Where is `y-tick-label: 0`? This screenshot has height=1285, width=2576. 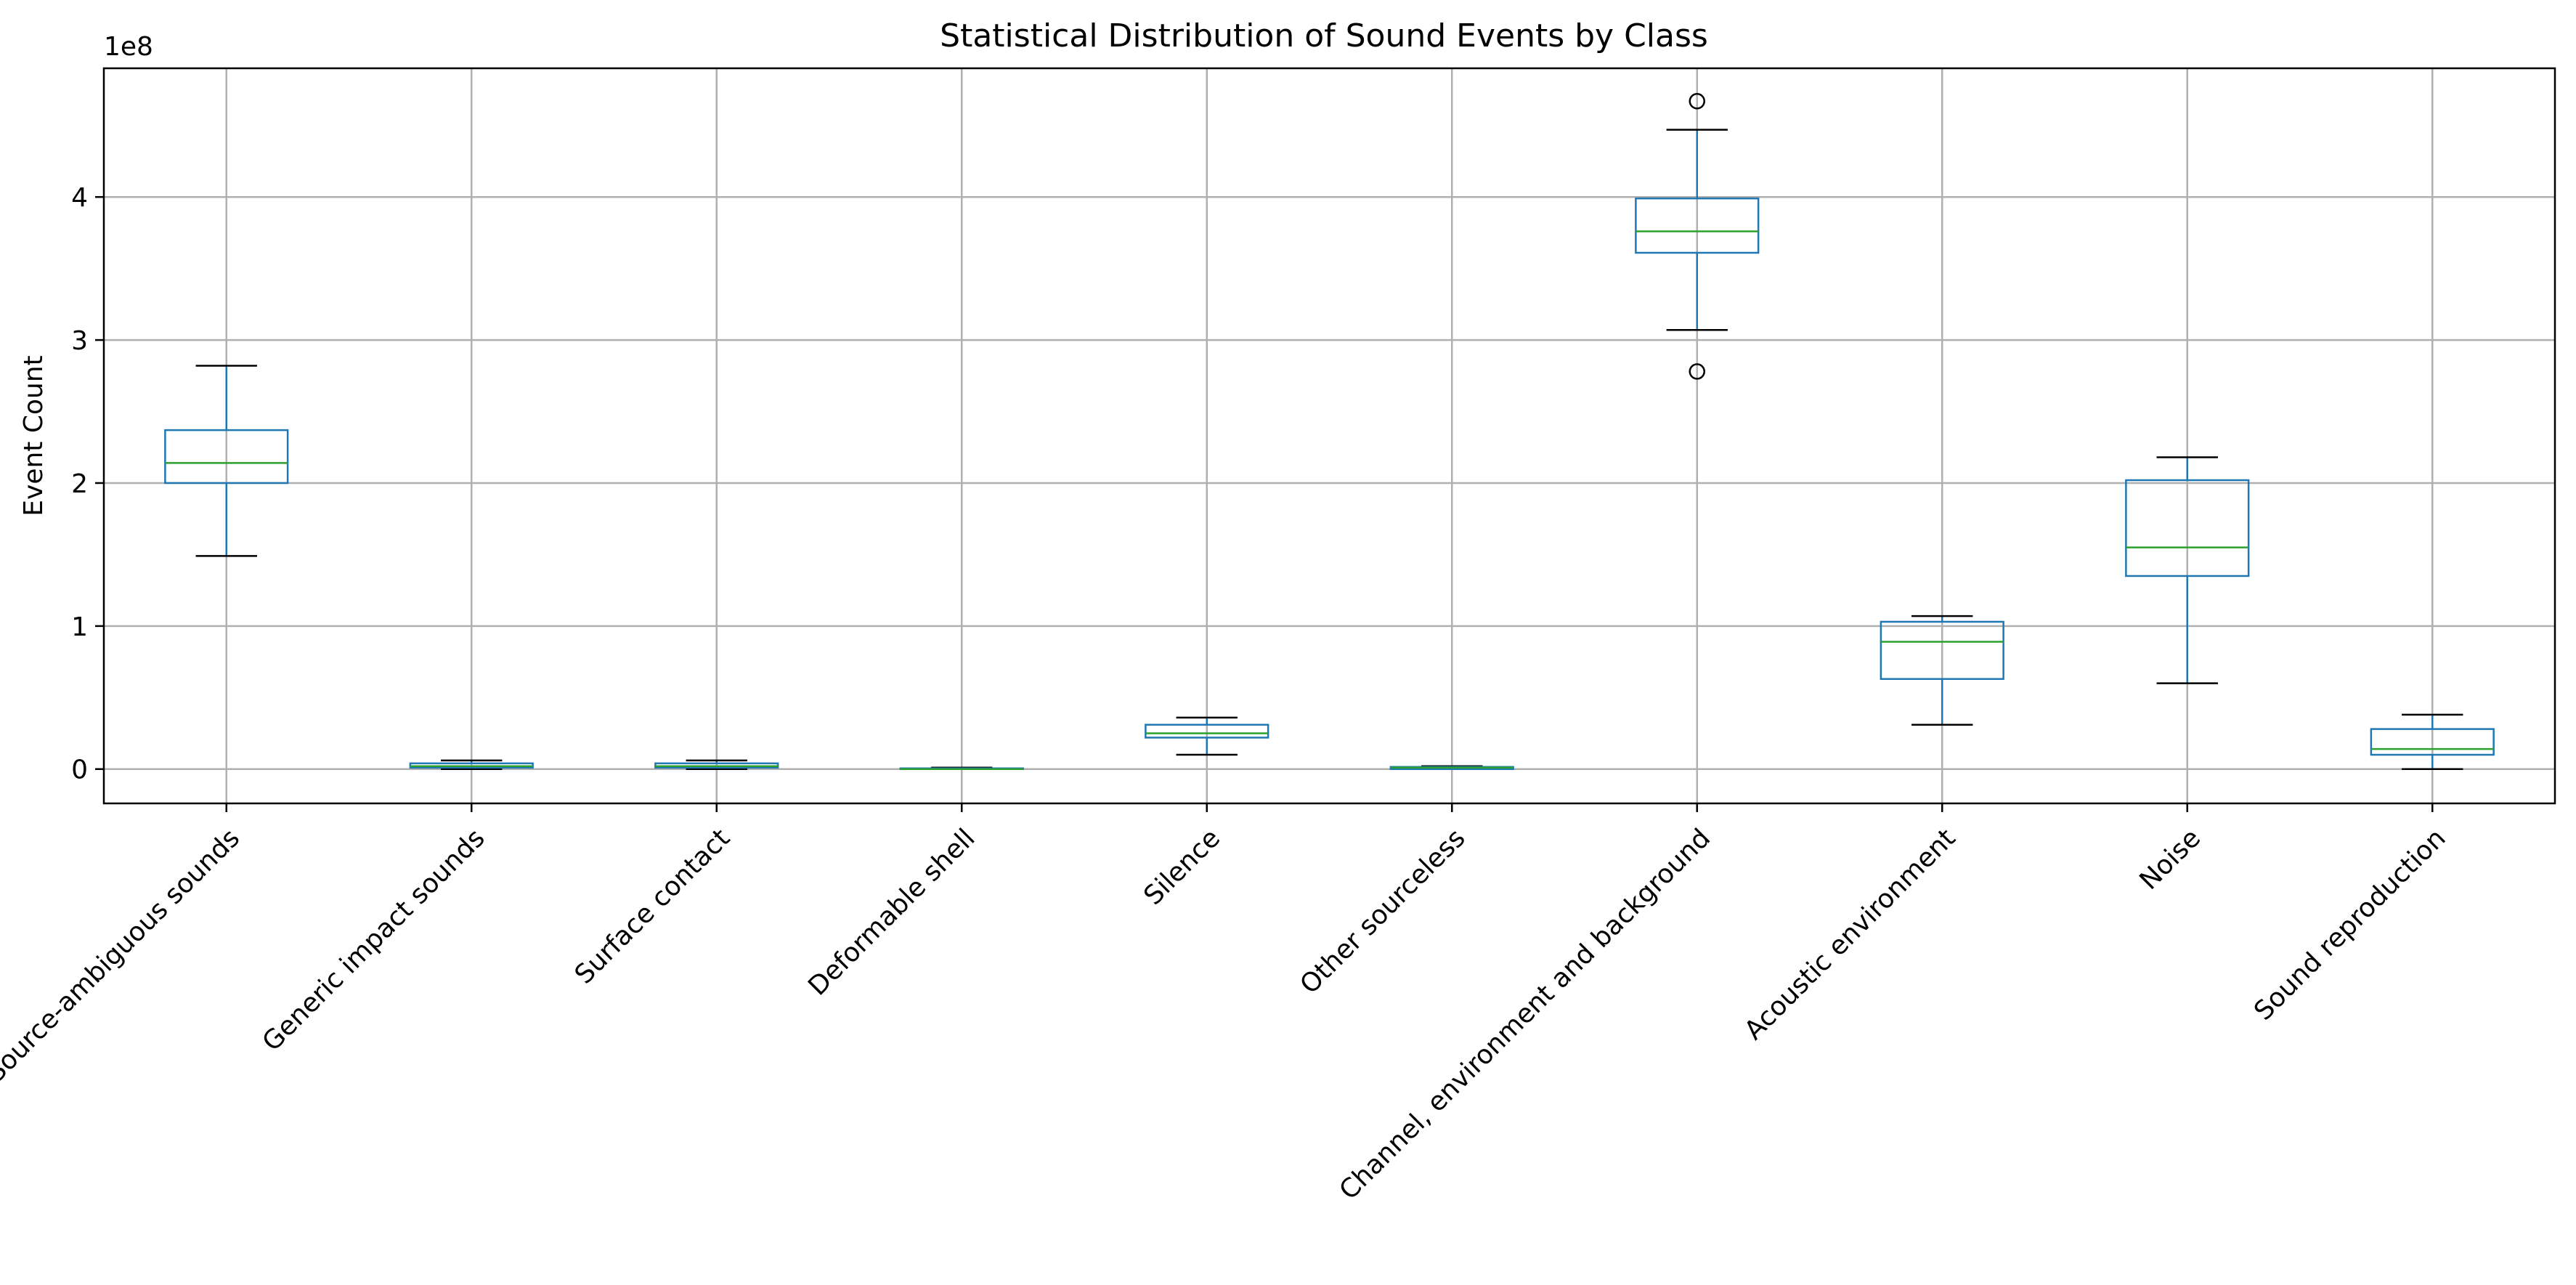 y-tick-label: 0 is located at coordinates (80, 770).